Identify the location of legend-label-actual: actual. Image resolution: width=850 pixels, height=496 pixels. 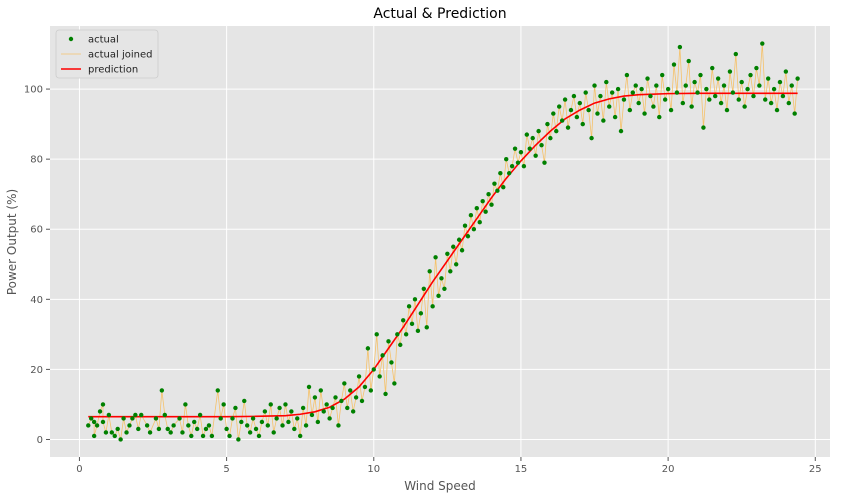
(103, 40).